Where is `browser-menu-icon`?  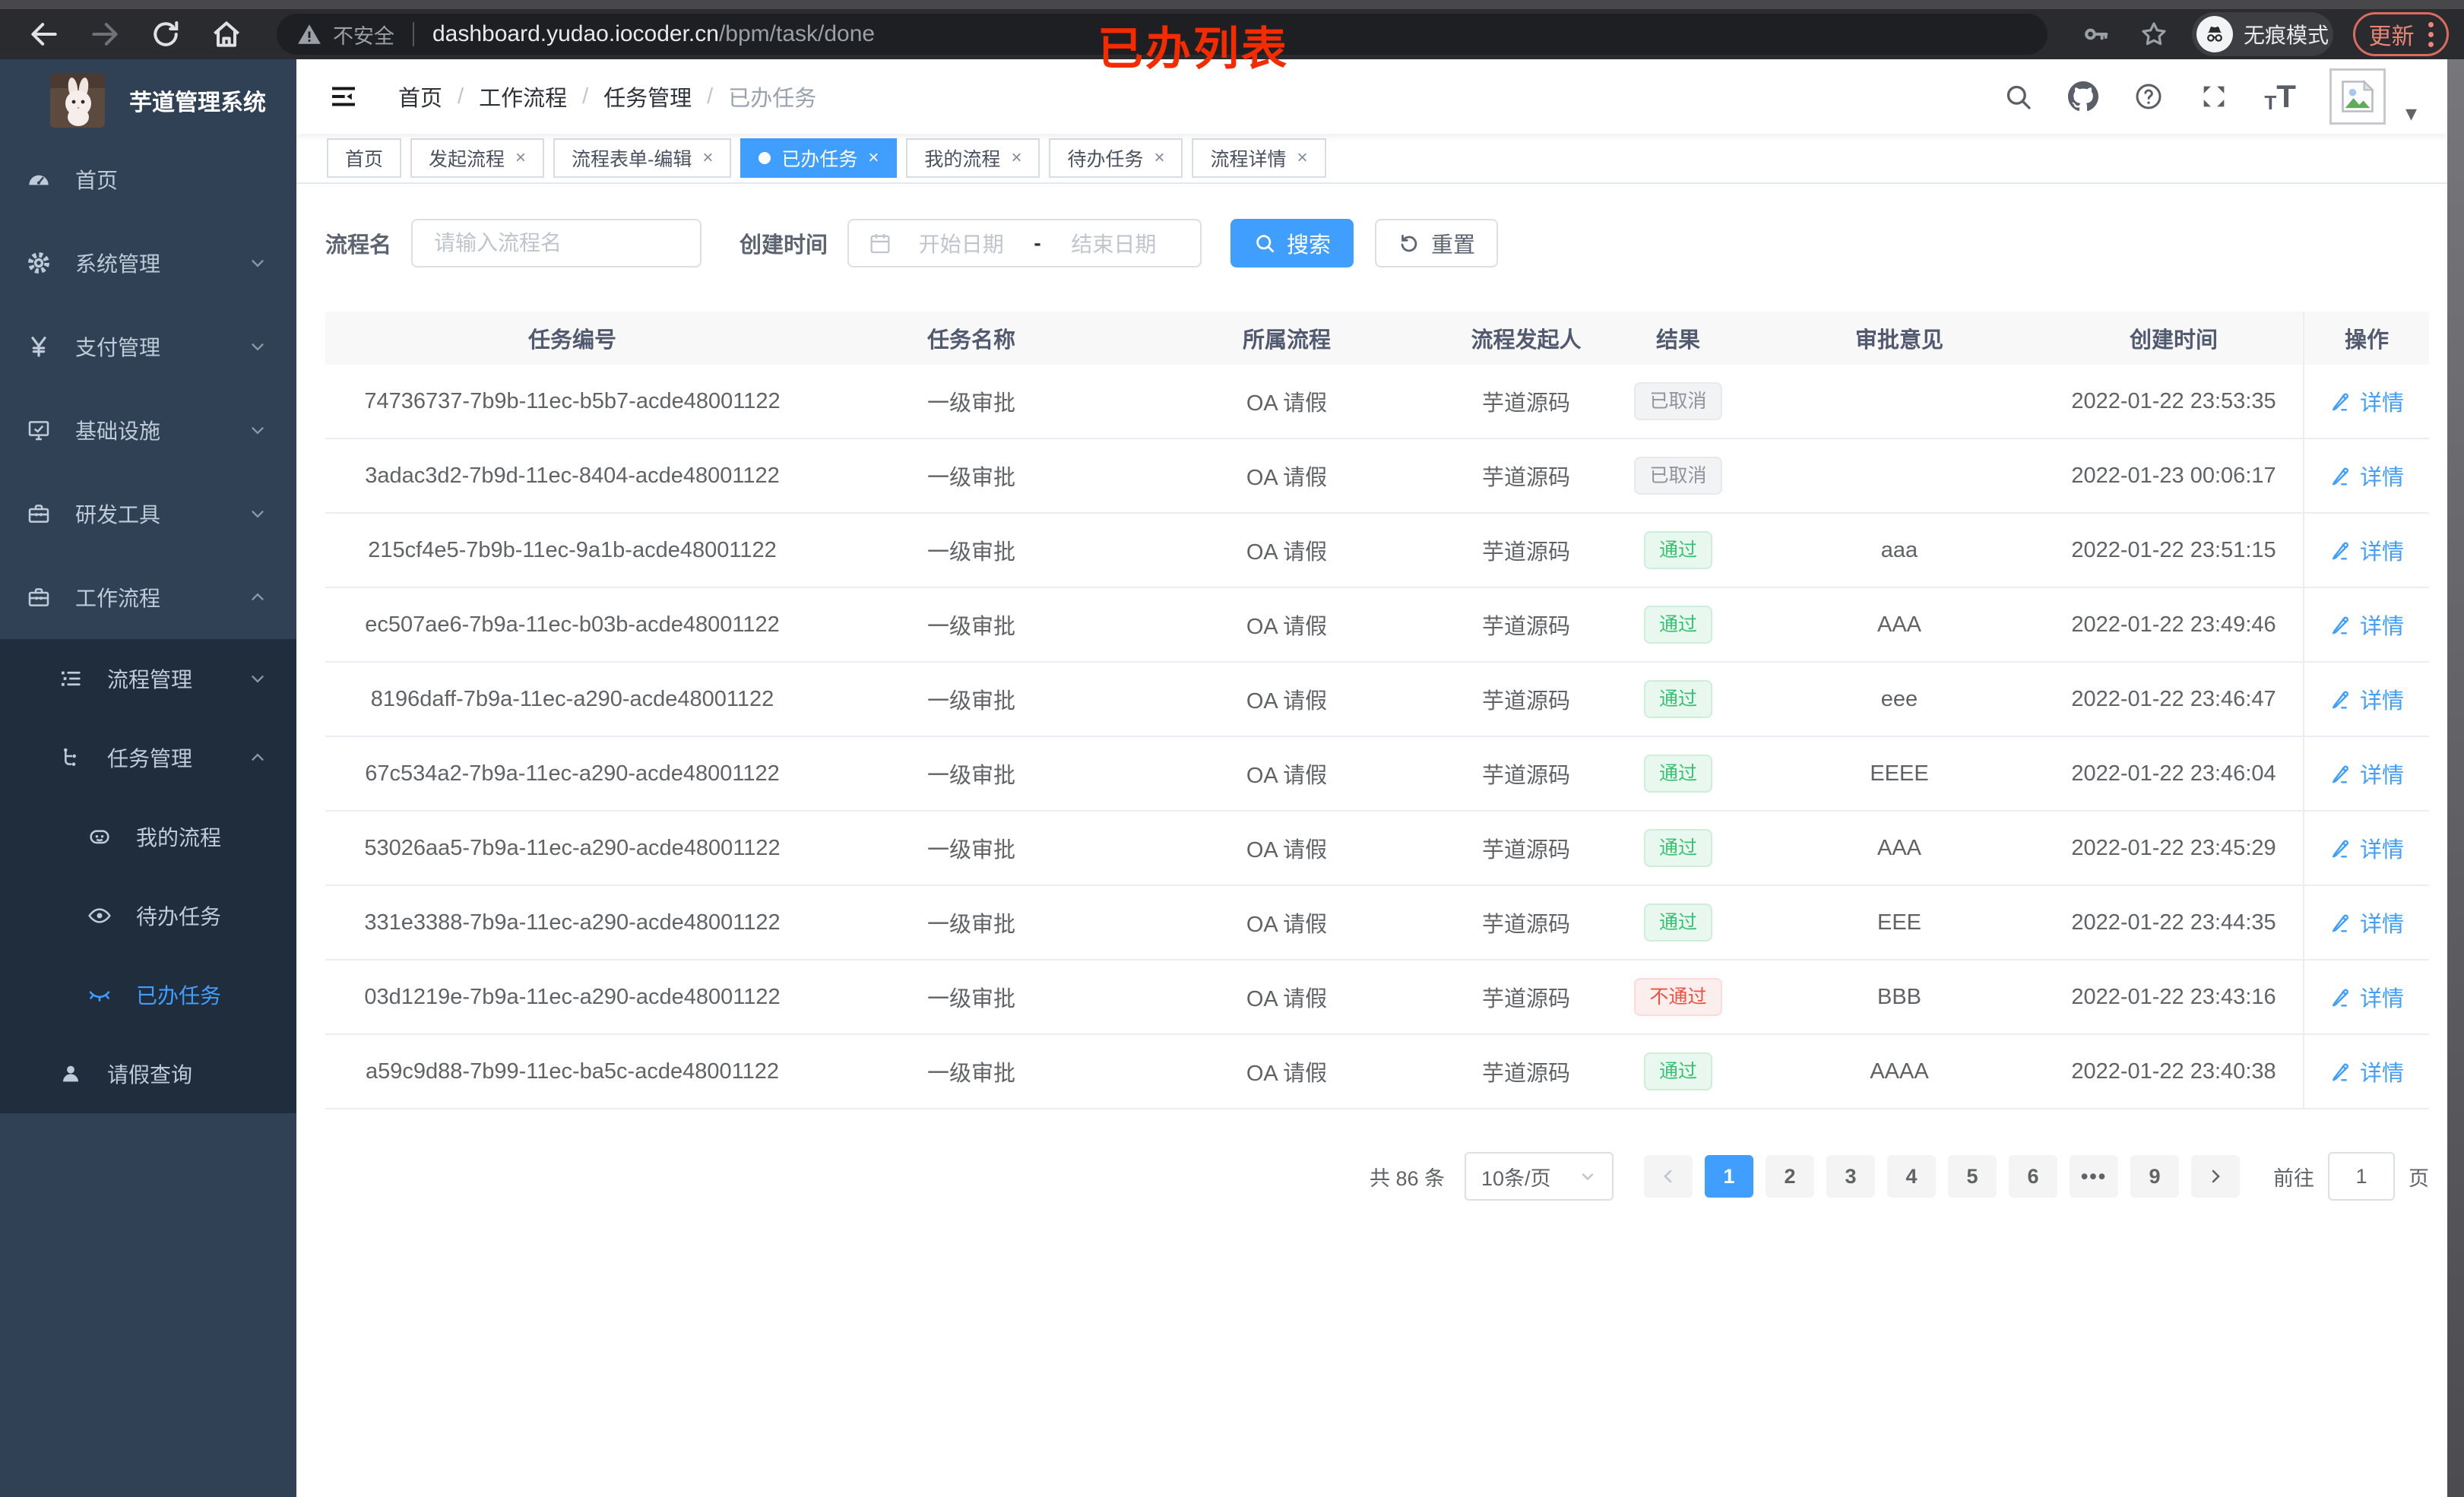 browser-menu-icon is located at coordinates (2431, 34).